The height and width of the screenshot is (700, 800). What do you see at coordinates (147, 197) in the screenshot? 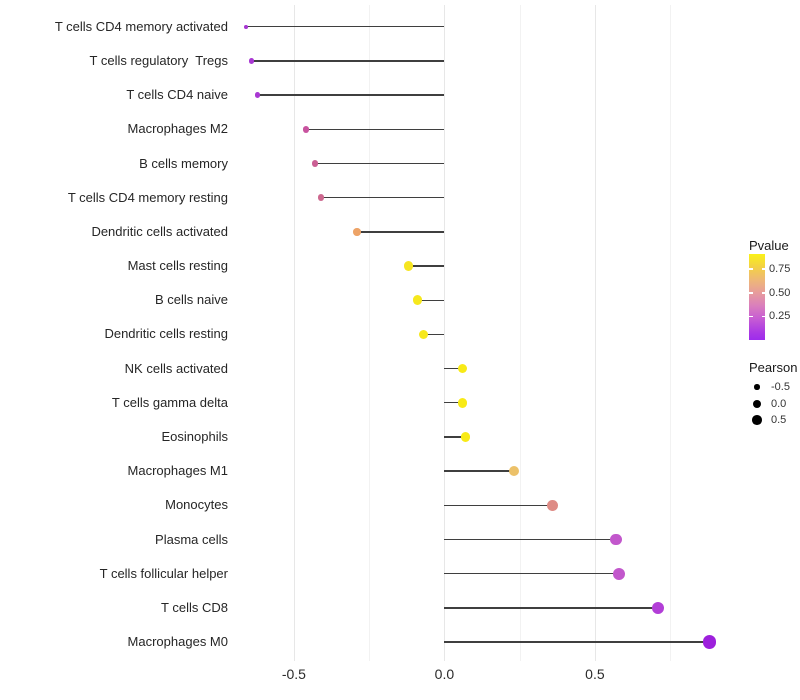
I see `y-axis-label: T cells CD4 memory resting` at bounding box center [147, 197].